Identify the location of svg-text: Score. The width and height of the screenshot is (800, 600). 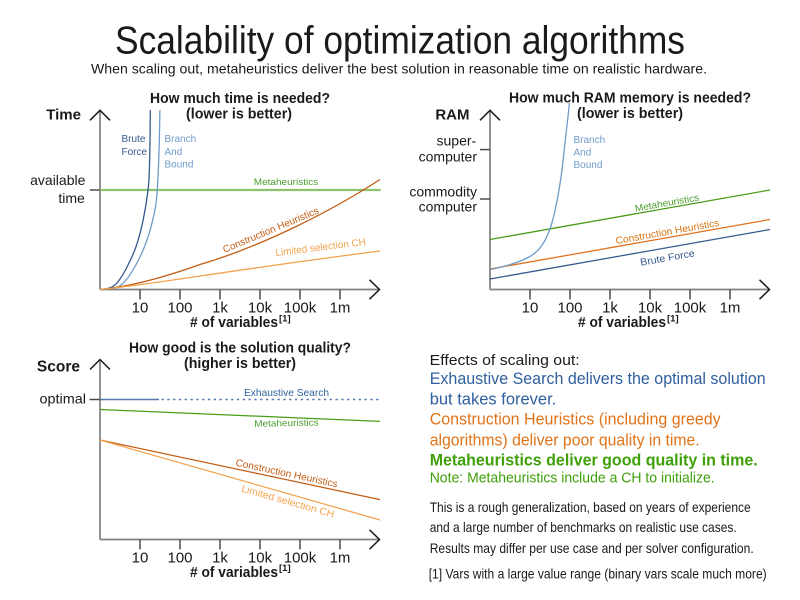
(58, 367).